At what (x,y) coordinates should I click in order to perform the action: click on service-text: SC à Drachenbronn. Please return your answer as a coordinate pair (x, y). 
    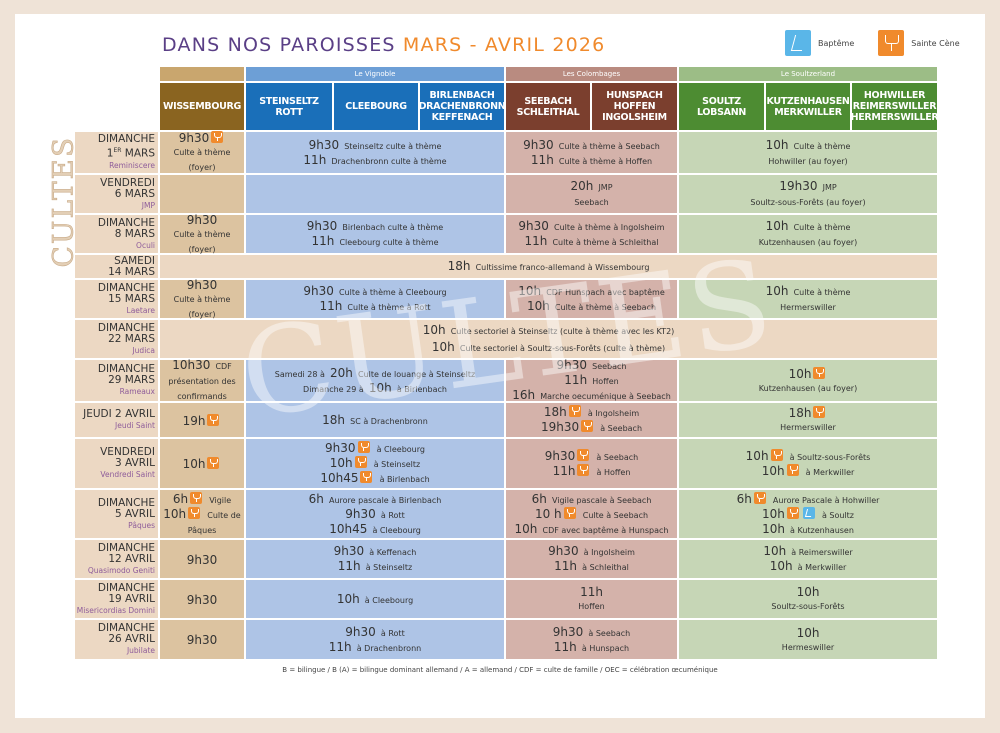
    Looking at the image, I should click on (389, 421).